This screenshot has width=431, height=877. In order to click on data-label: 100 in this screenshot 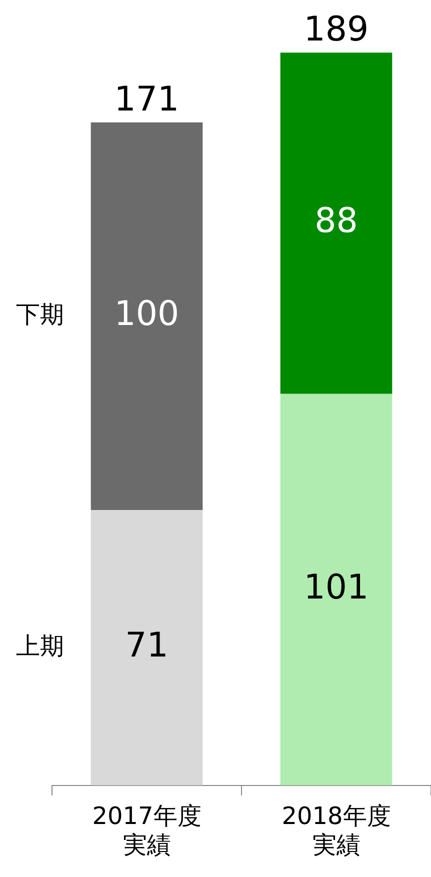, I will do `click(147, 314)`.